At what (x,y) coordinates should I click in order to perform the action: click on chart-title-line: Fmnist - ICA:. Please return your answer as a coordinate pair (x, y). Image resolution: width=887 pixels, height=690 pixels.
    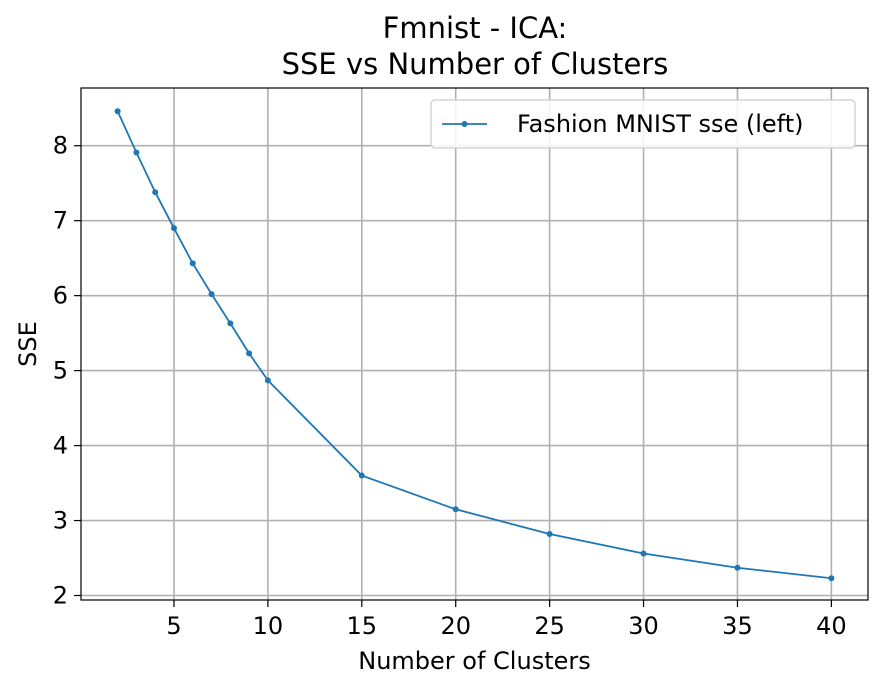
    Looking at the image, I should click on (475, 28).